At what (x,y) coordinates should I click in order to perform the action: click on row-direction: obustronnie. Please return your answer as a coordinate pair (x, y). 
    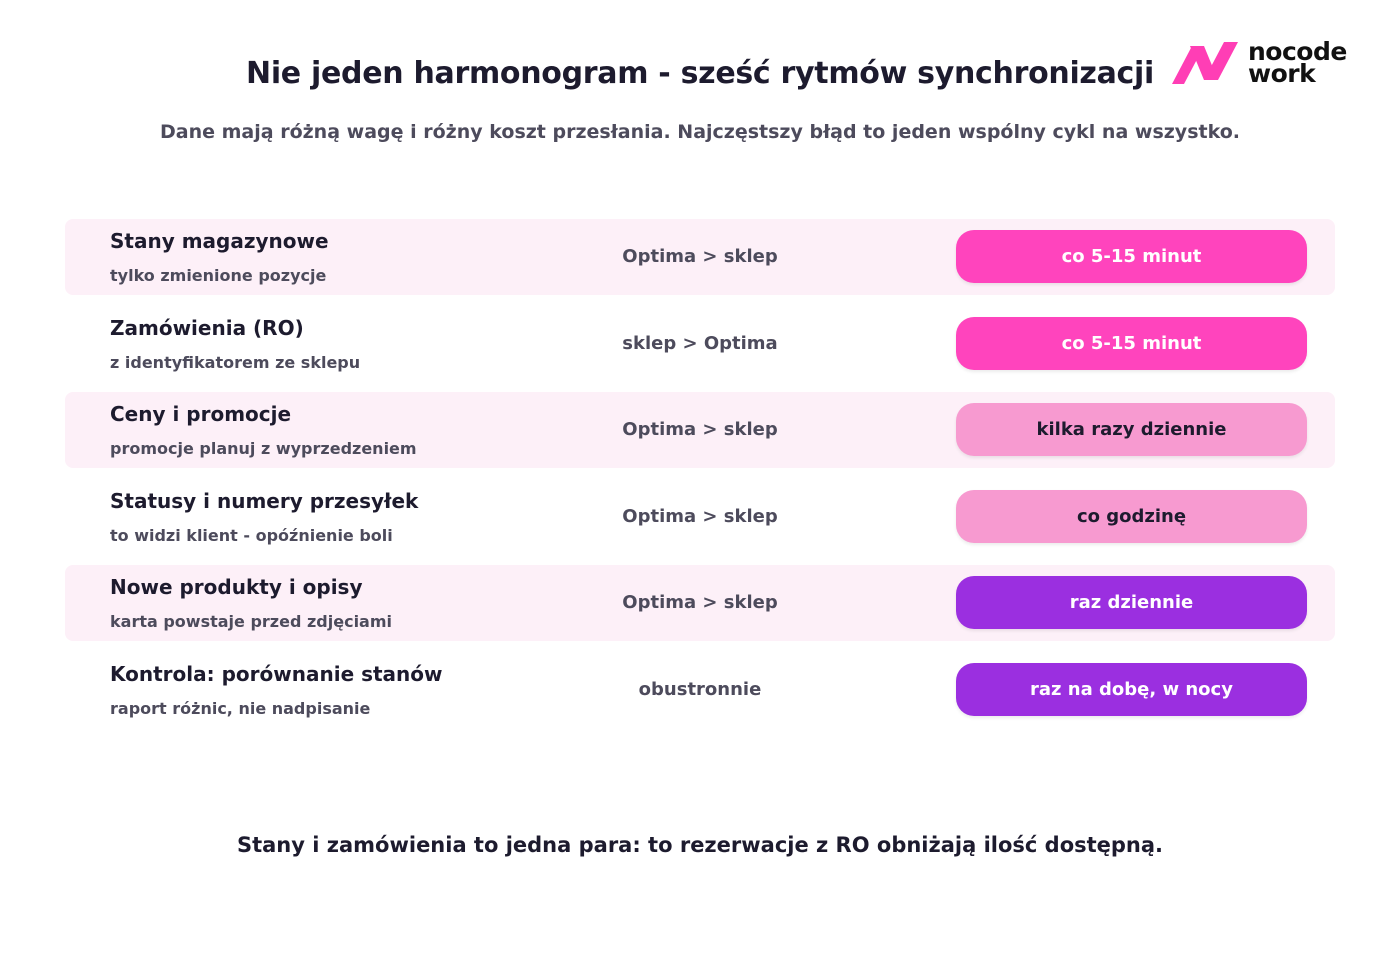
    Looking at the image, I should click on (700, 689).